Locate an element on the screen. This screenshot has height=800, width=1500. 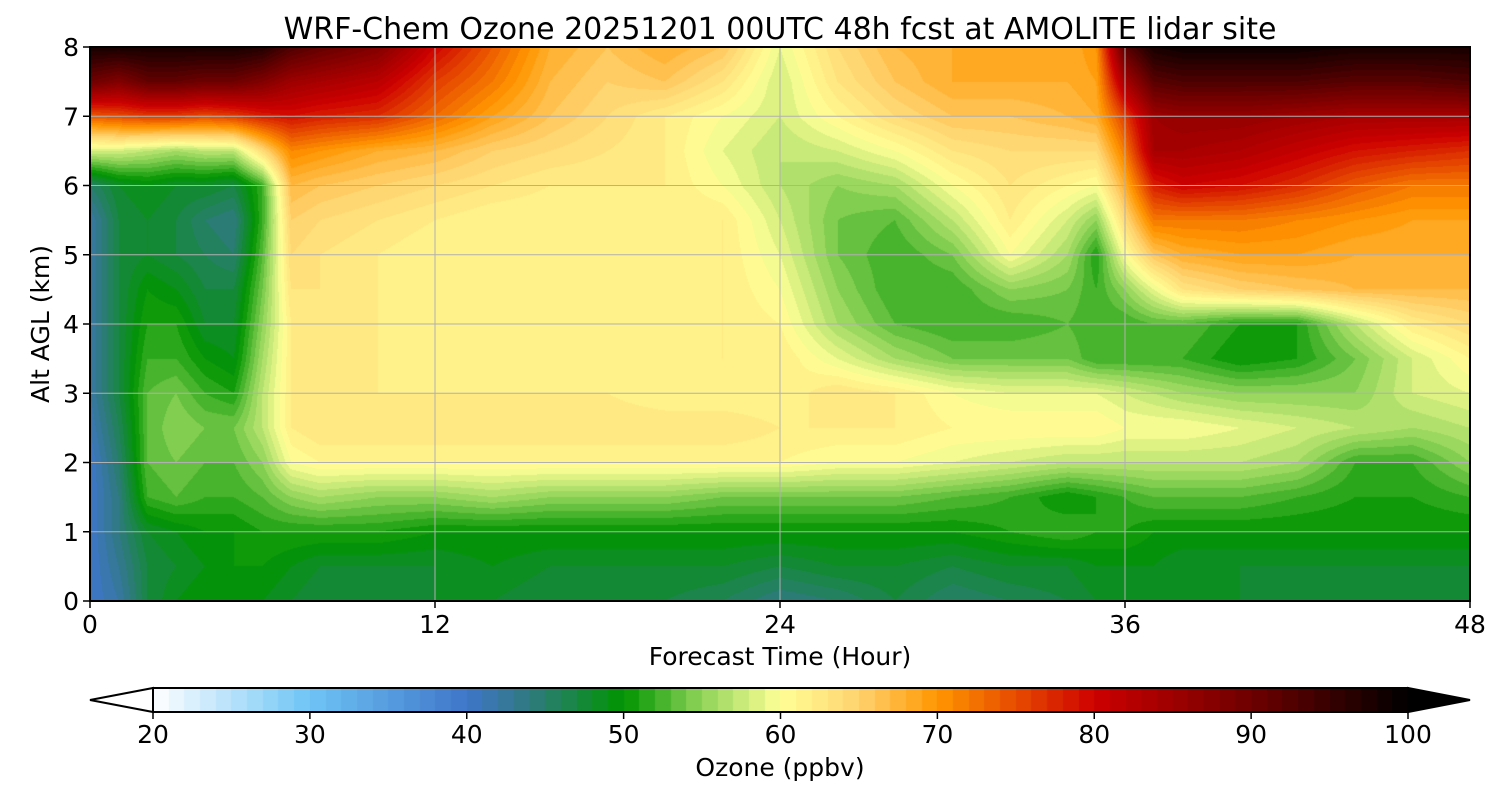
colorbar-tick-label: 20 is located at coordinates (153, 734).